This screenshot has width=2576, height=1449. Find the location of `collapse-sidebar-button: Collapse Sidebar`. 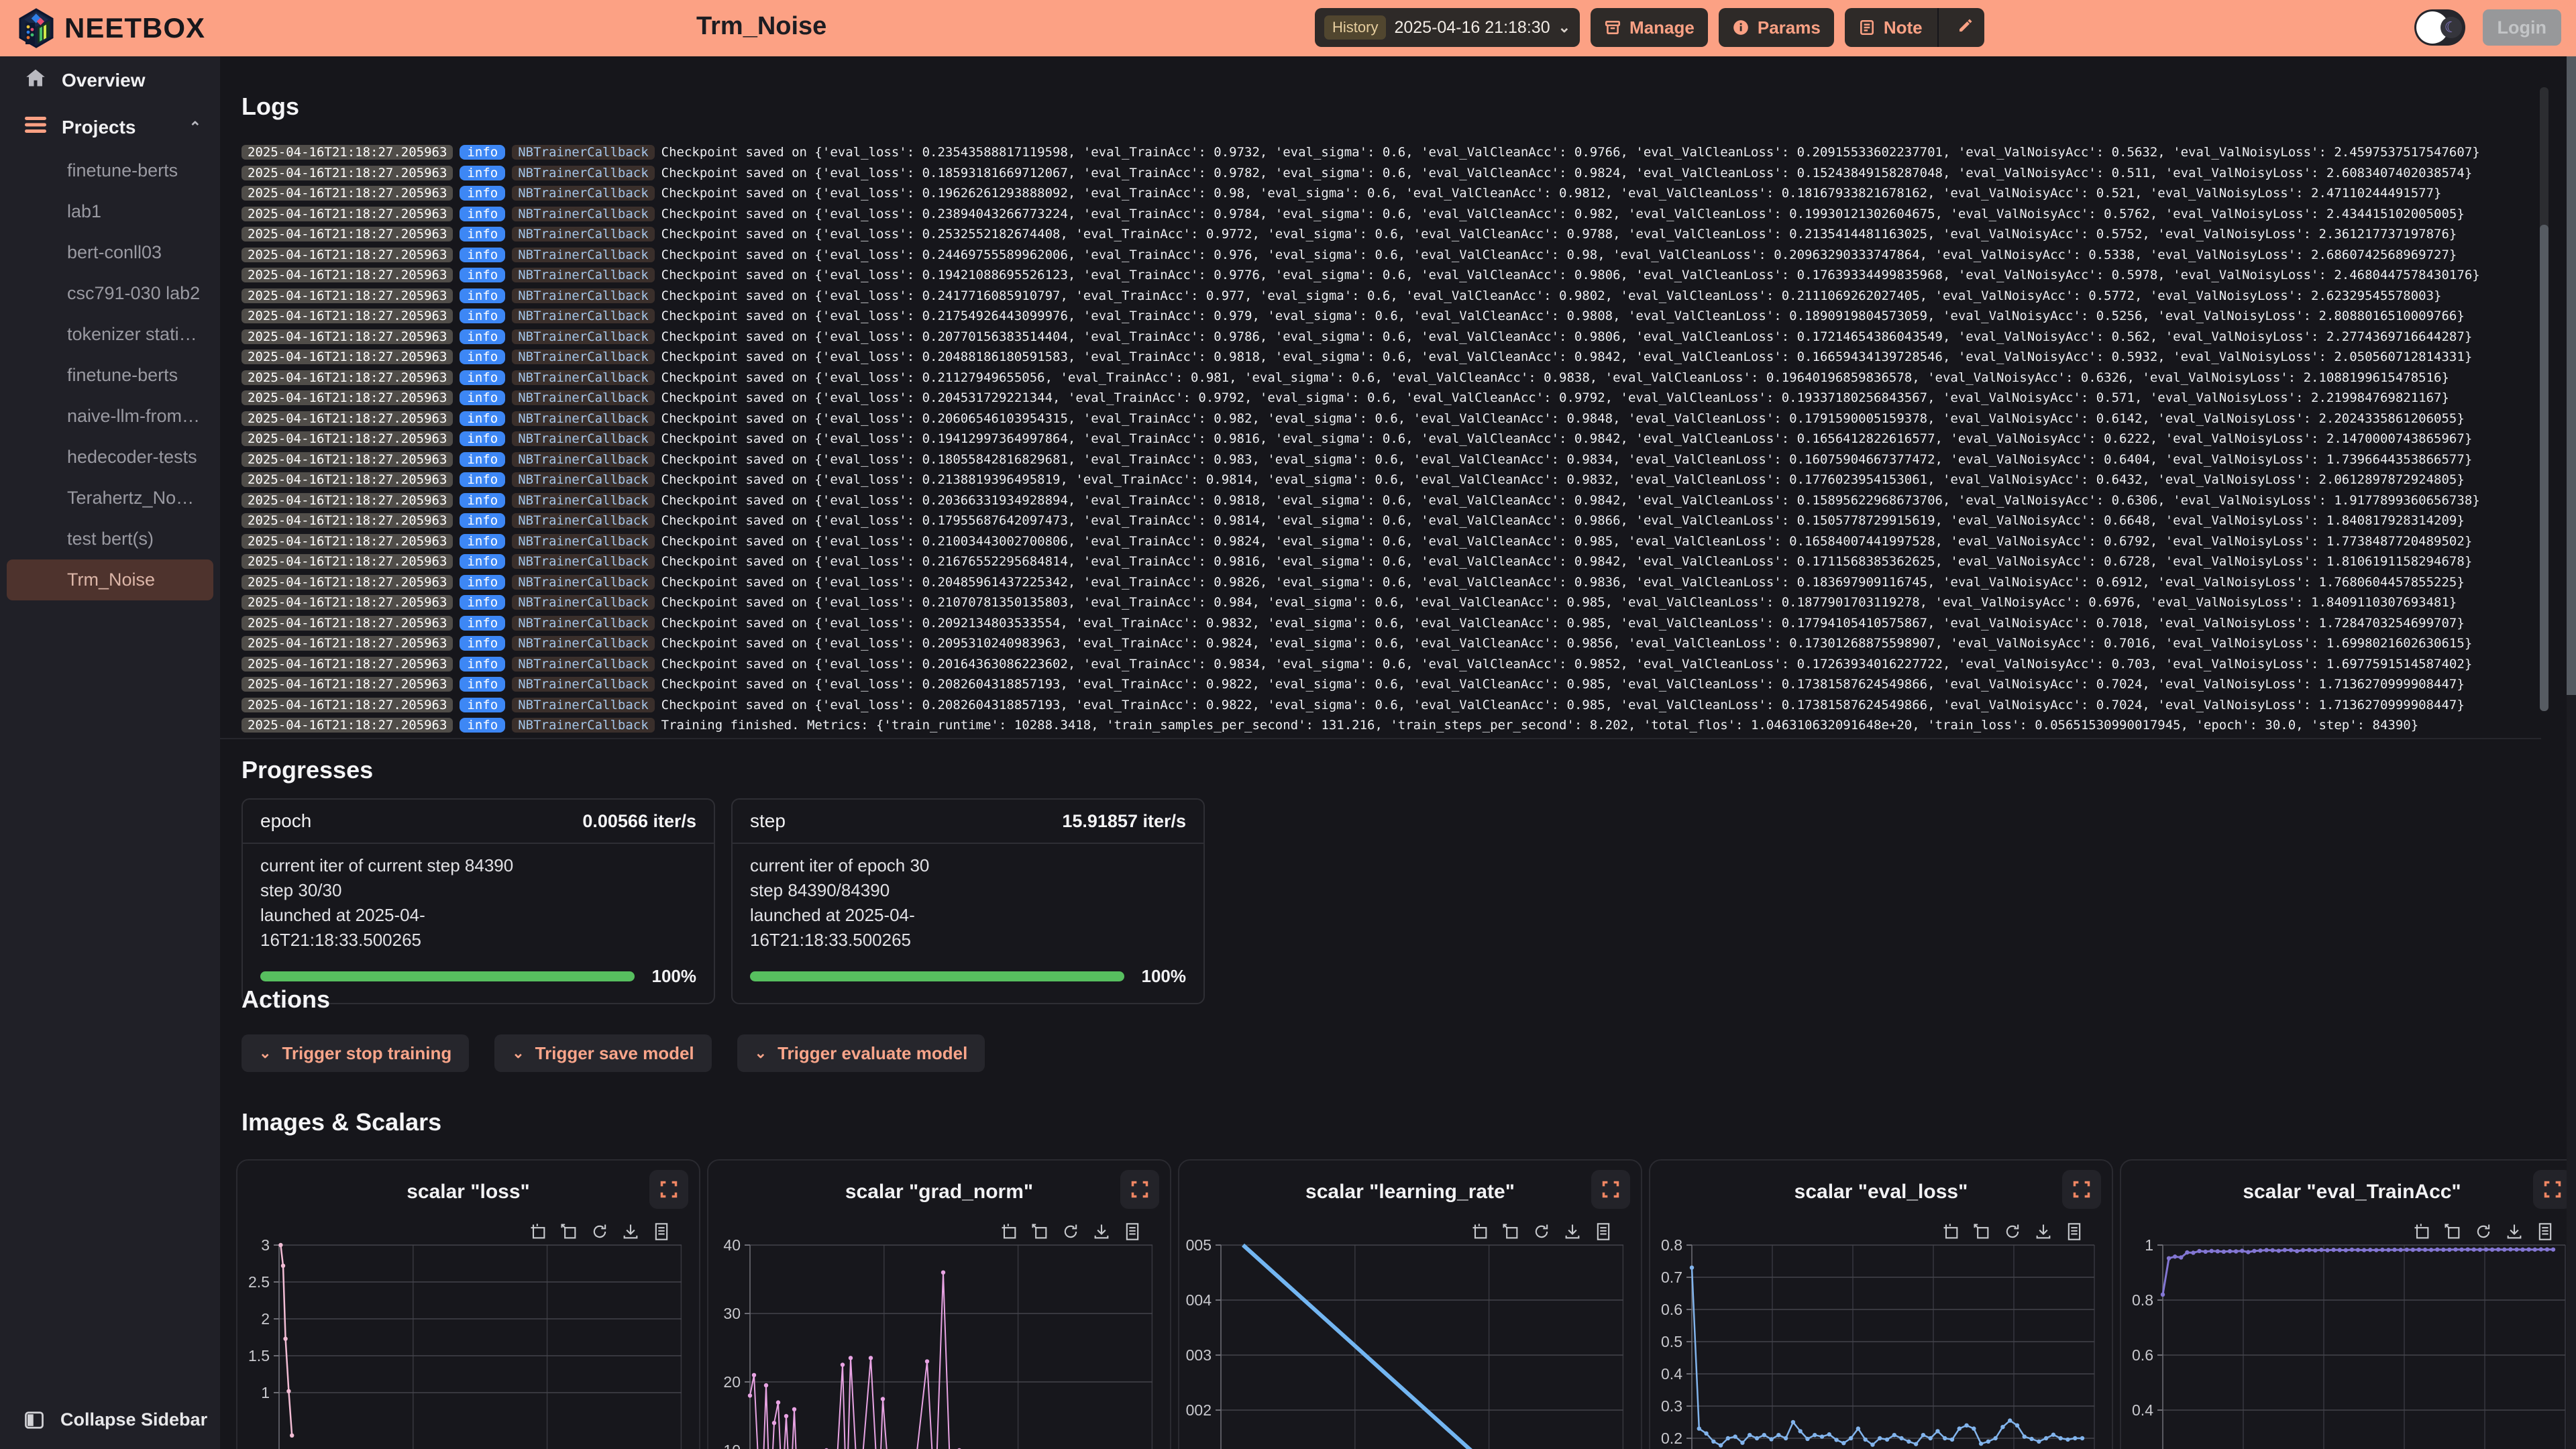

collapse-sidebar-button: Collapse Sidebar is located at coordinates (103, 1419).